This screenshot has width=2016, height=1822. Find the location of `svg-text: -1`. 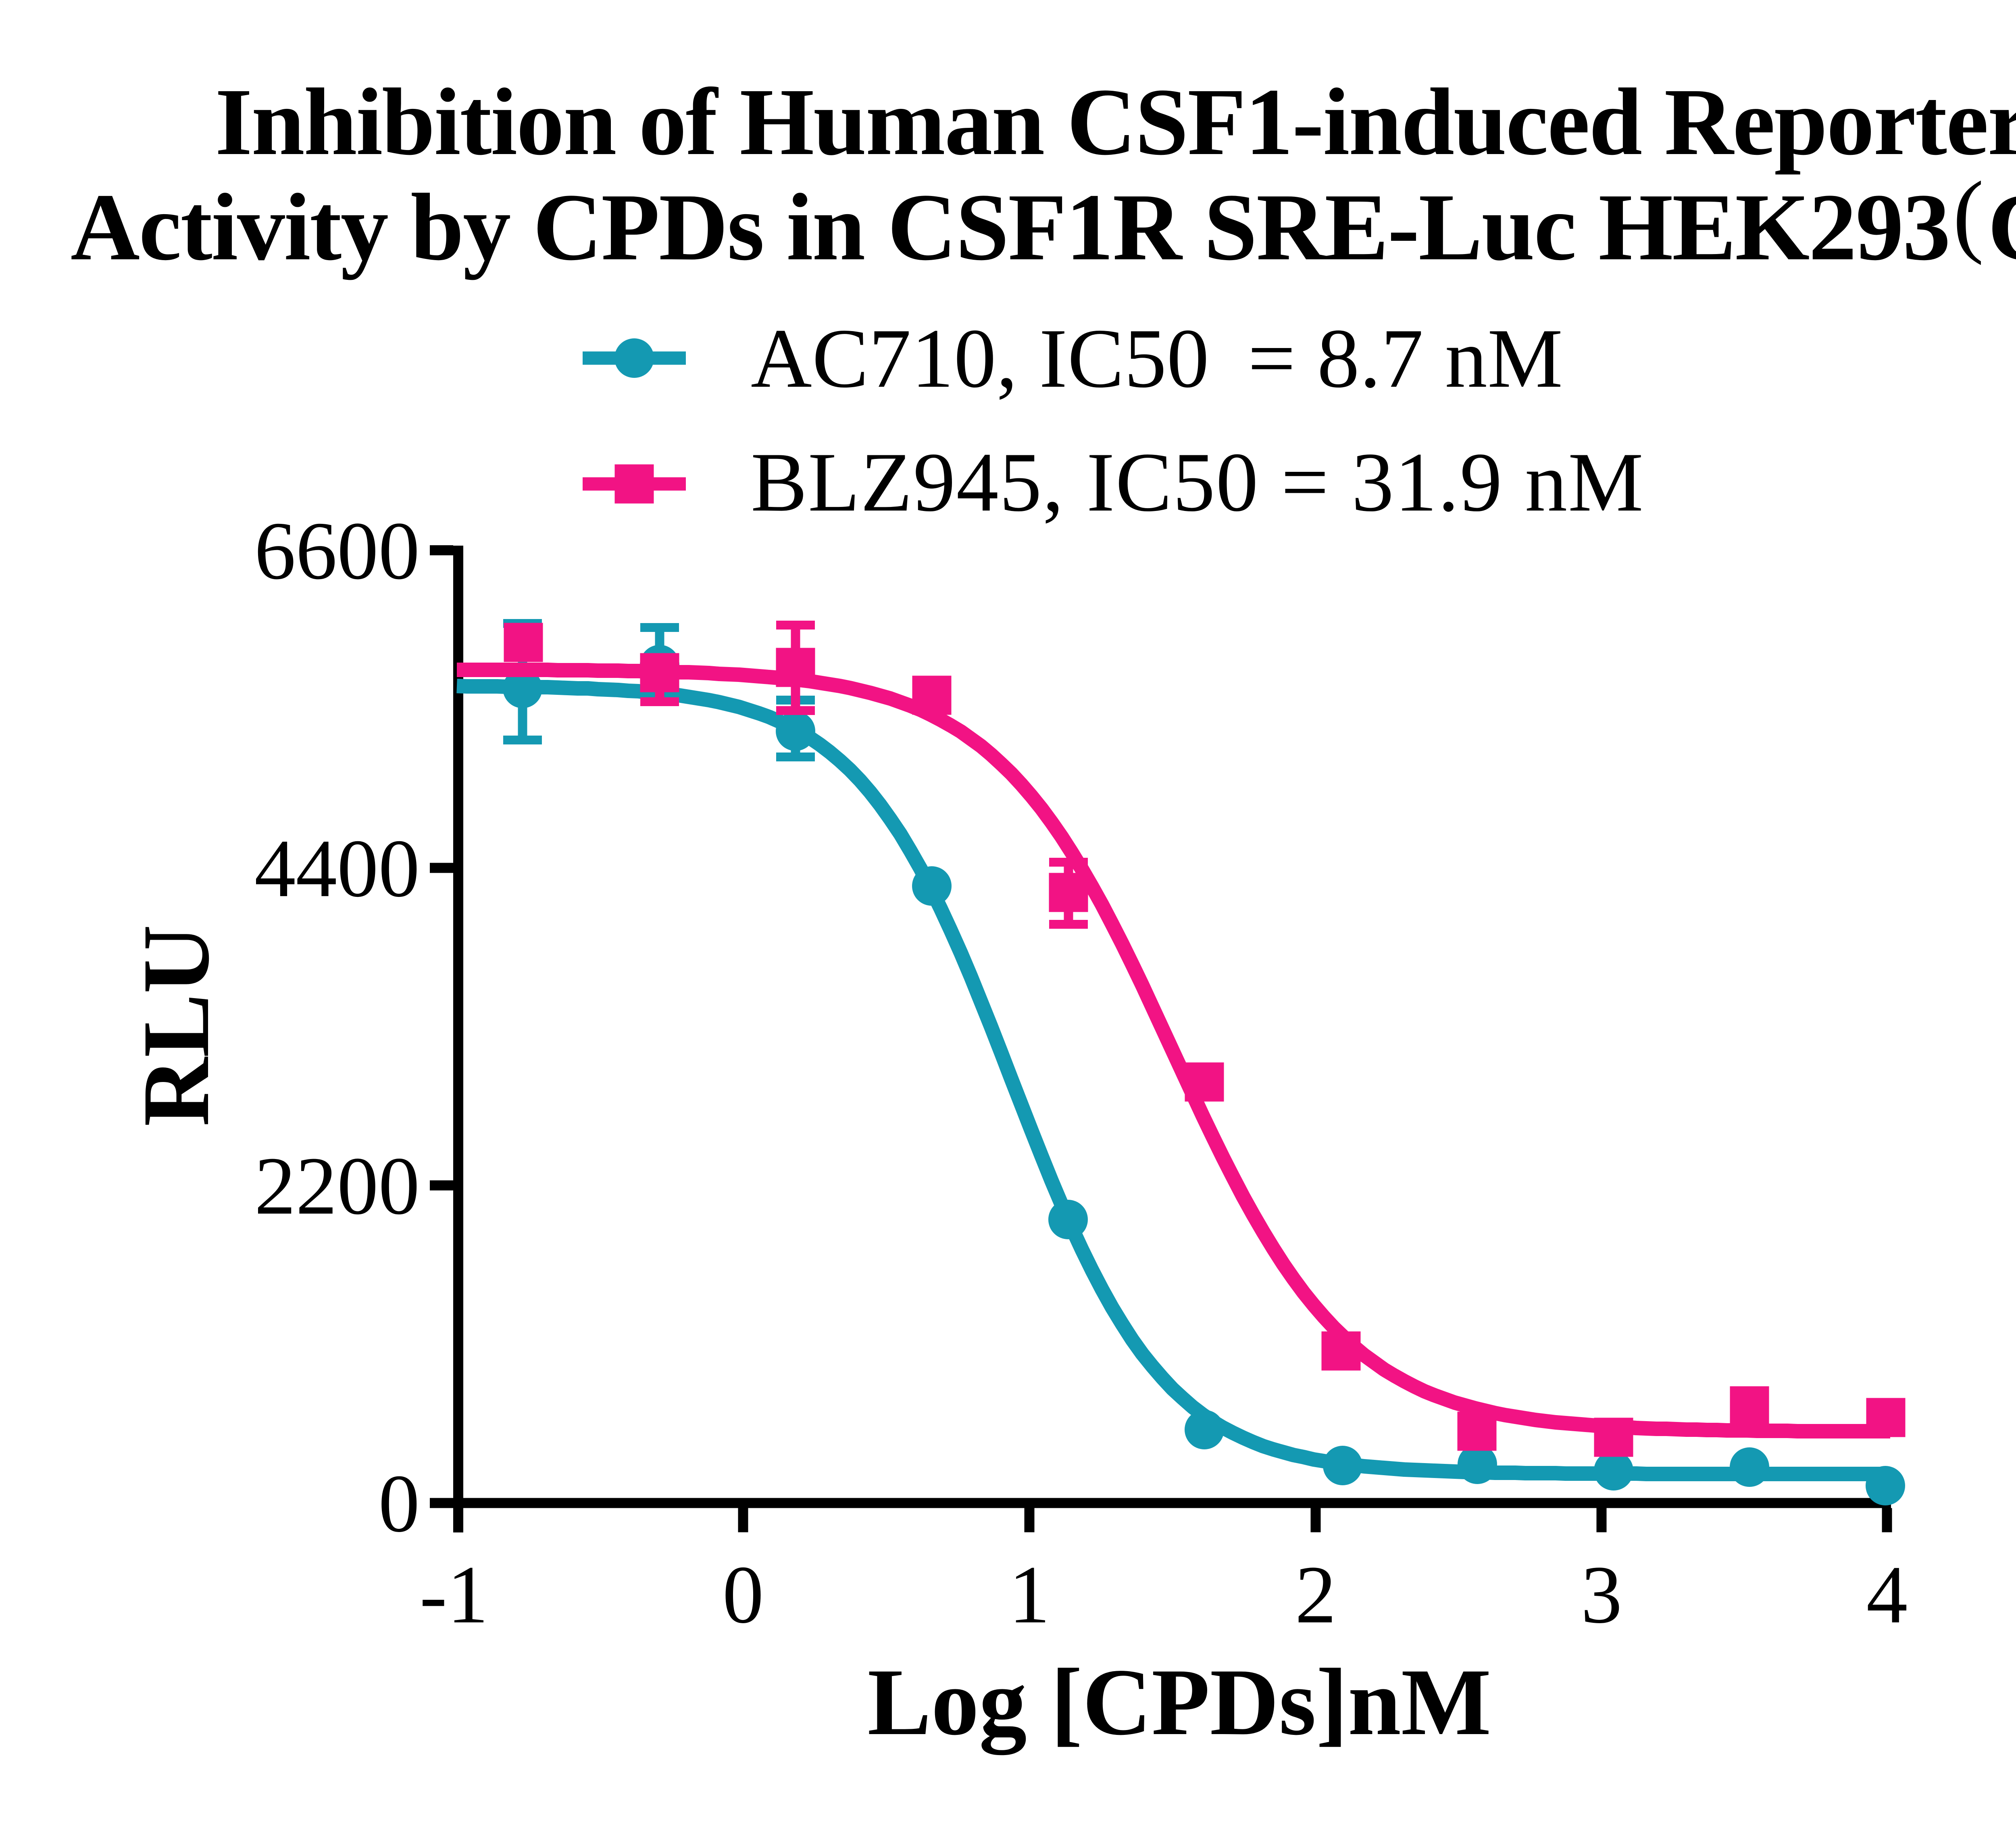

svg-text: -1 is located at coordinates (454, 1595).